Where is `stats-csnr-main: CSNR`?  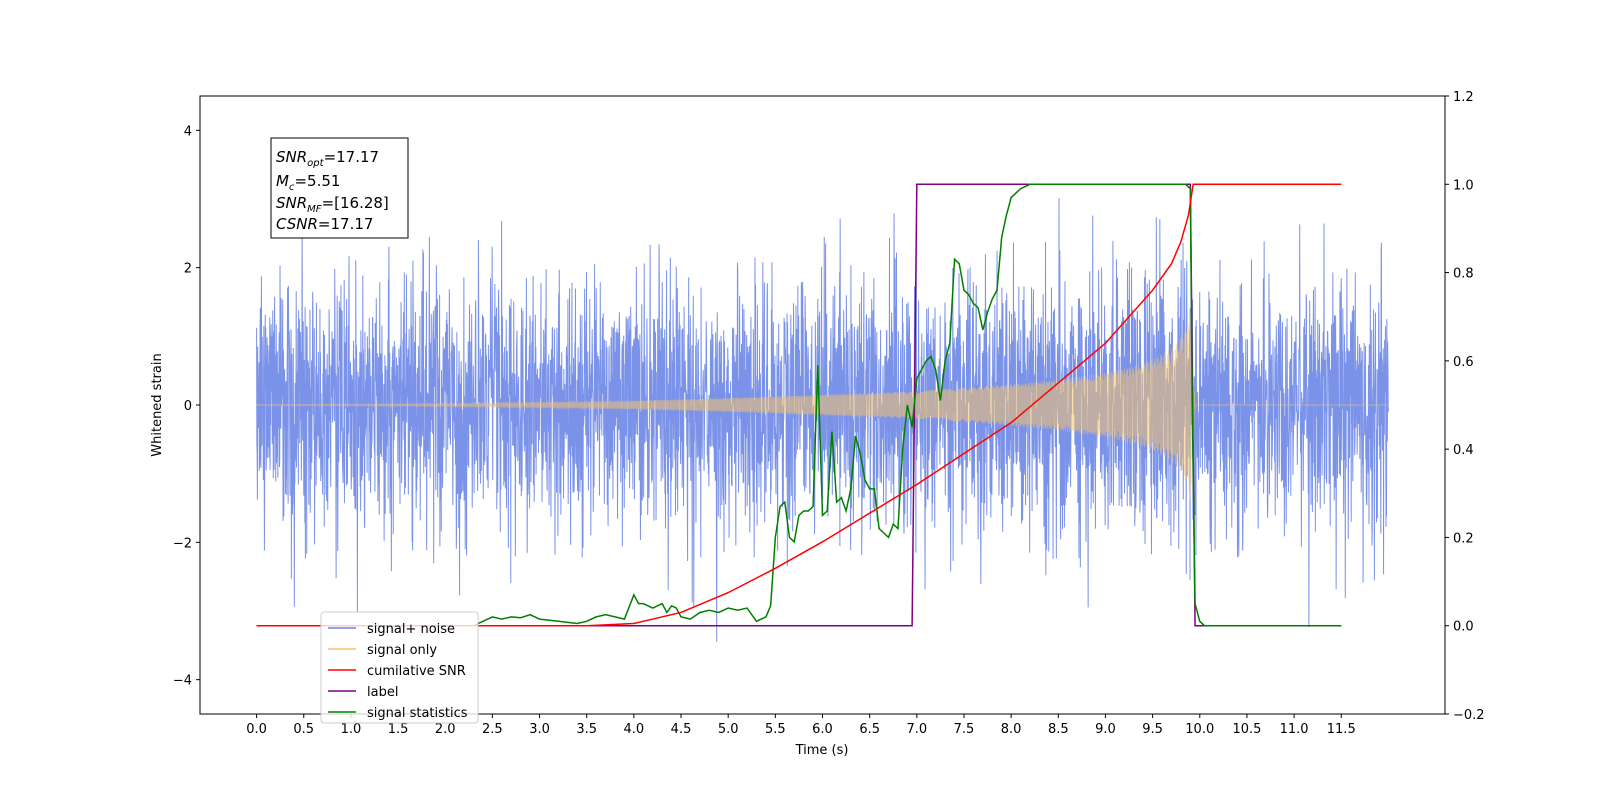 stats-csnr-main: CSNR is located at coordinates (297, 224).